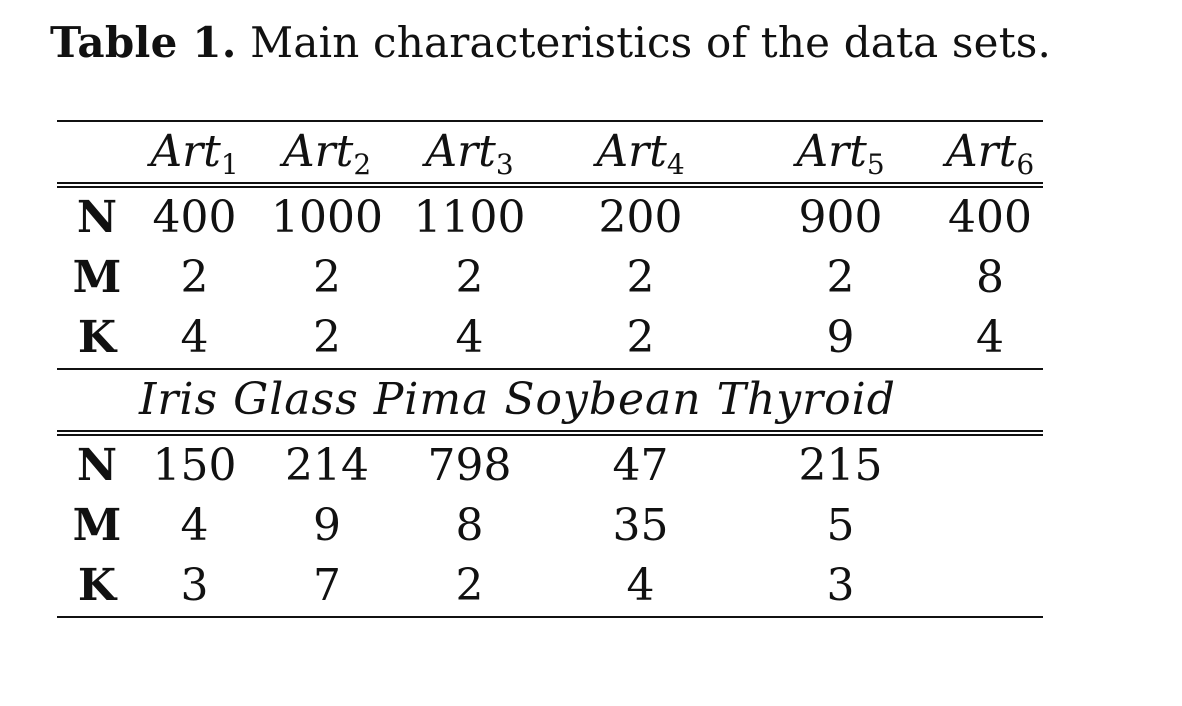 The height and width of the screenshot is (706, 1182). Describe the element at coordinates (550, 216) in the screenshot. I see `table-row: N 400 1000 1100 200 900 400` at that location.